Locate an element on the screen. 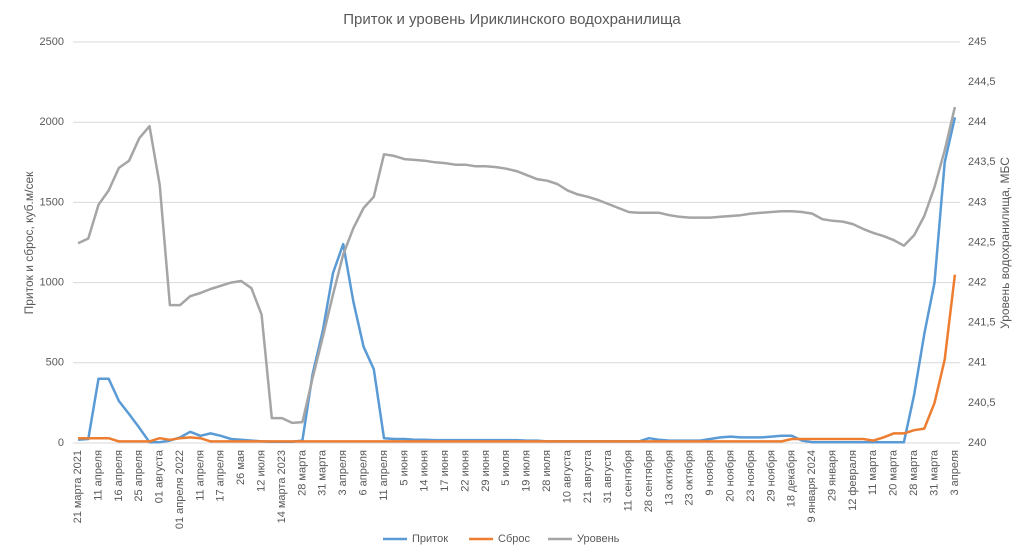 This screenshot has height=557, width=1024. x-tick-label: 11 сентября is located at coordinates (629, 480).